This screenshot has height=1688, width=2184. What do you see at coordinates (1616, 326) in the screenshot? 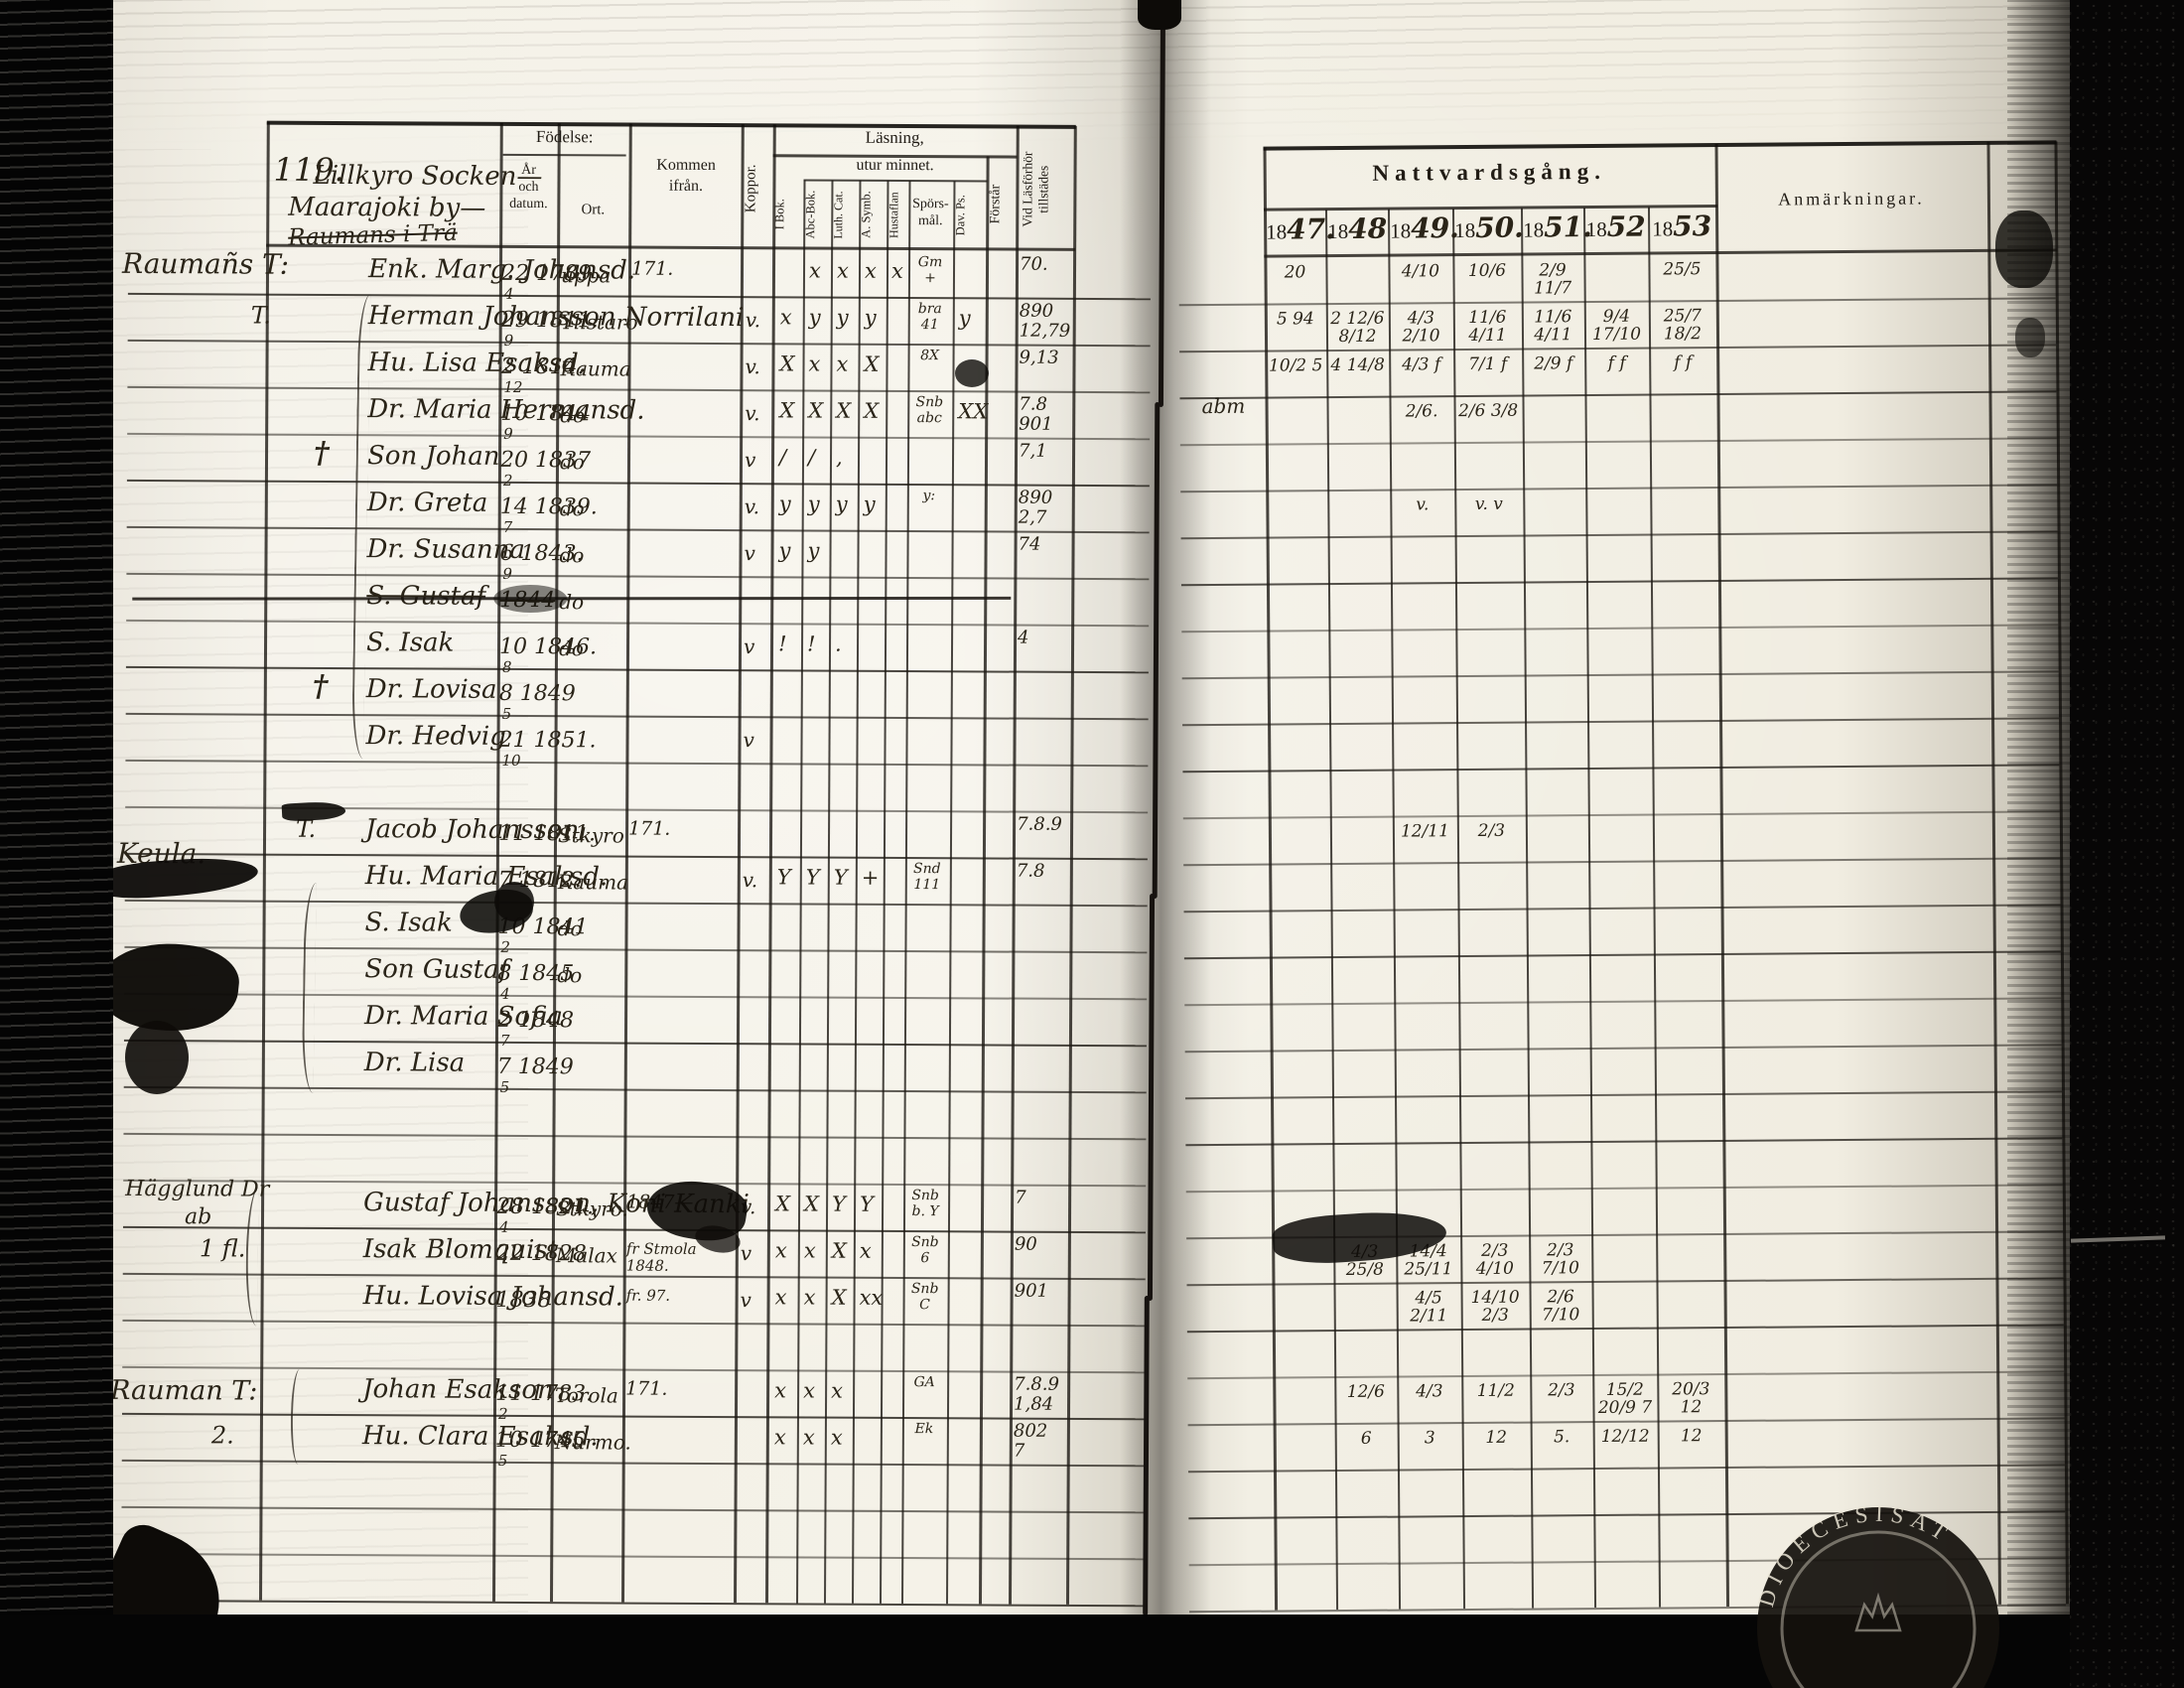
I see `communion-entry: 9/4 17/10` at bounding box center [1616, 326].